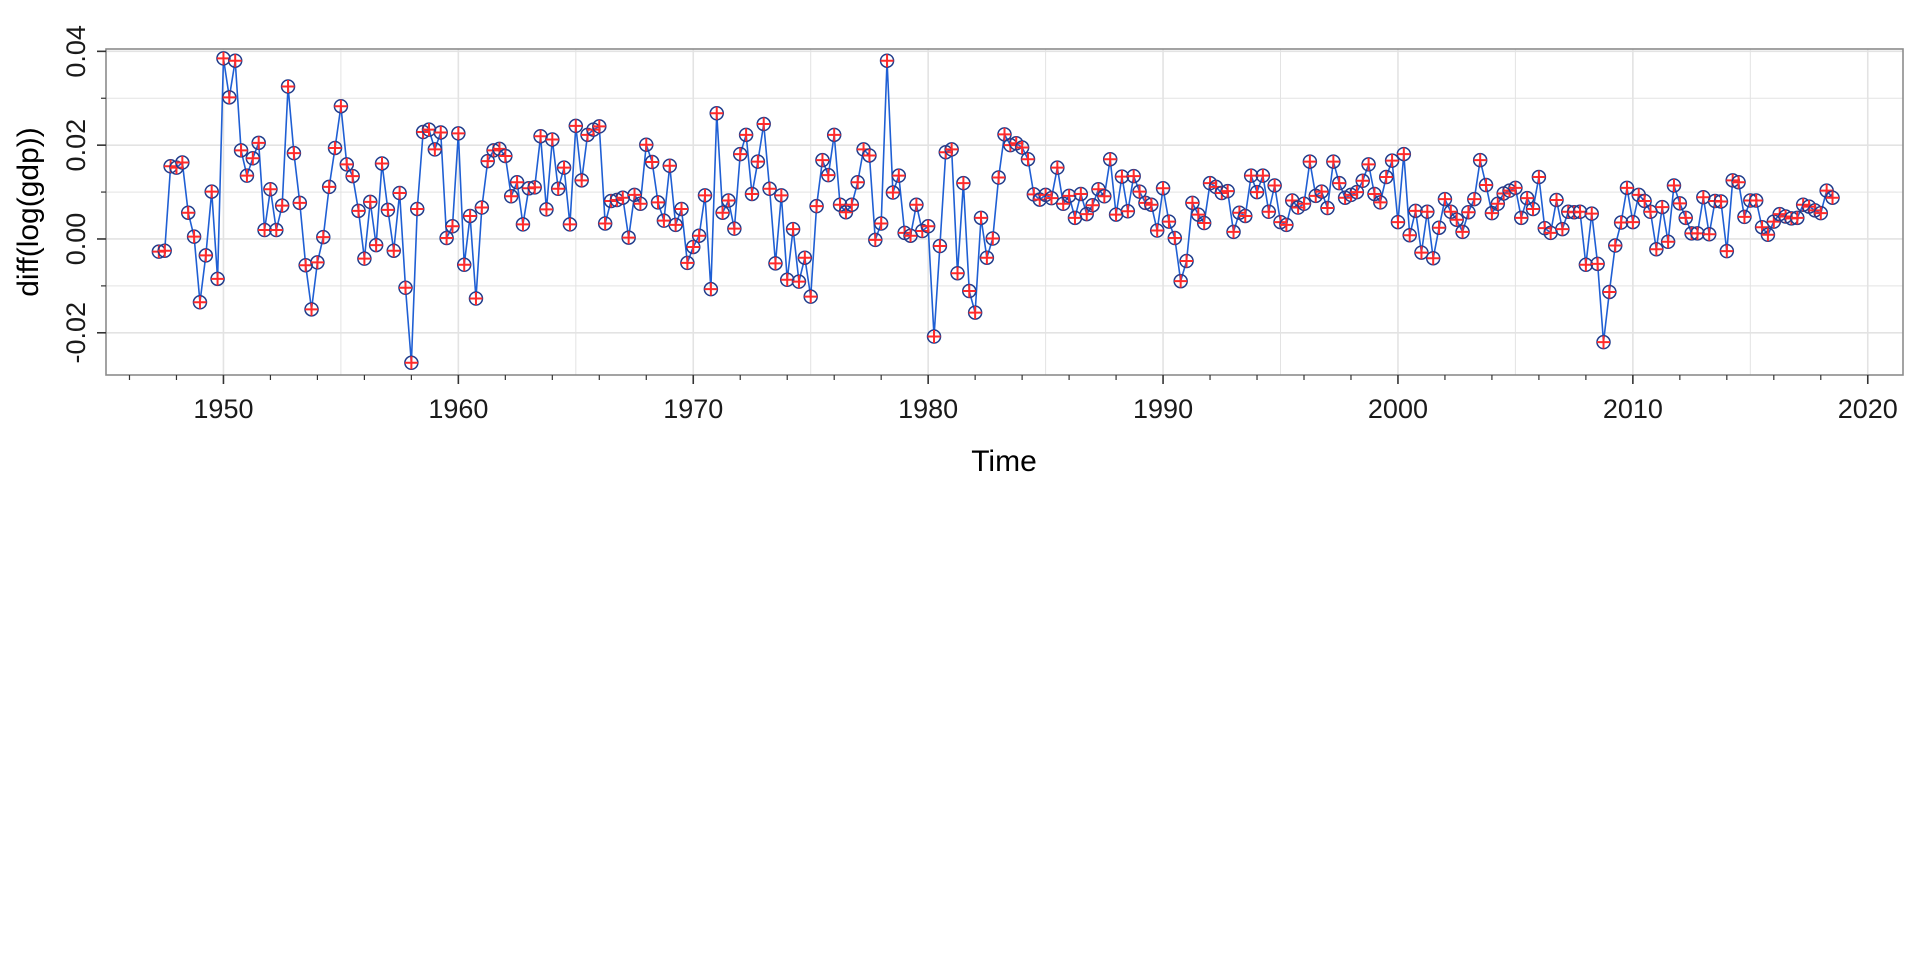  What do you see at coordinates (1398, 409) in the screenshot?
I see `x-tick-label: 2000` at bounding box center [1398, 409].